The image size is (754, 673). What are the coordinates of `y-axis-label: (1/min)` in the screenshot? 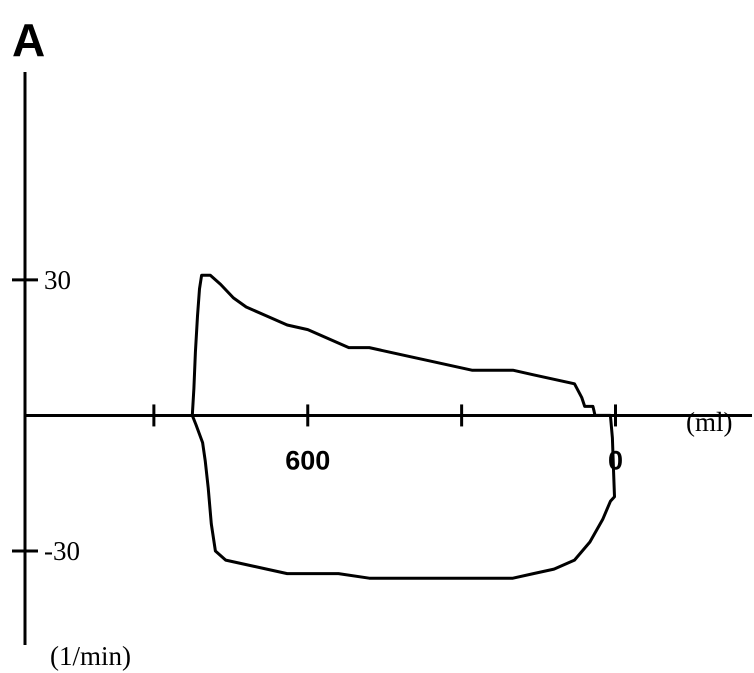 It's located at (90, 656).